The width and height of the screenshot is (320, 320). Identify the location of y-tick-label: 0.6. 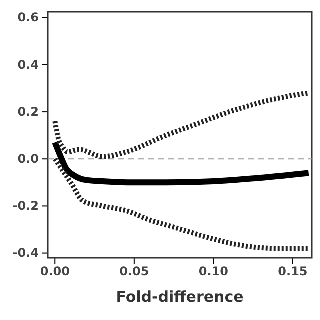
(28, 17).